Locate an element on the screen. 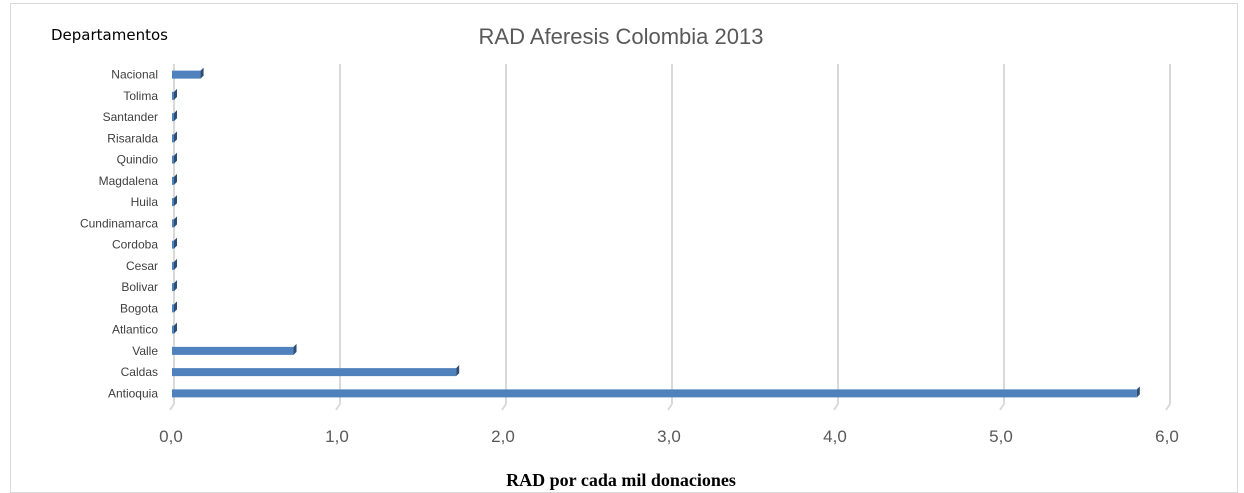 This screenshot has width=1244, height=493. category-label: Huila is located at coordinates (145, 202).